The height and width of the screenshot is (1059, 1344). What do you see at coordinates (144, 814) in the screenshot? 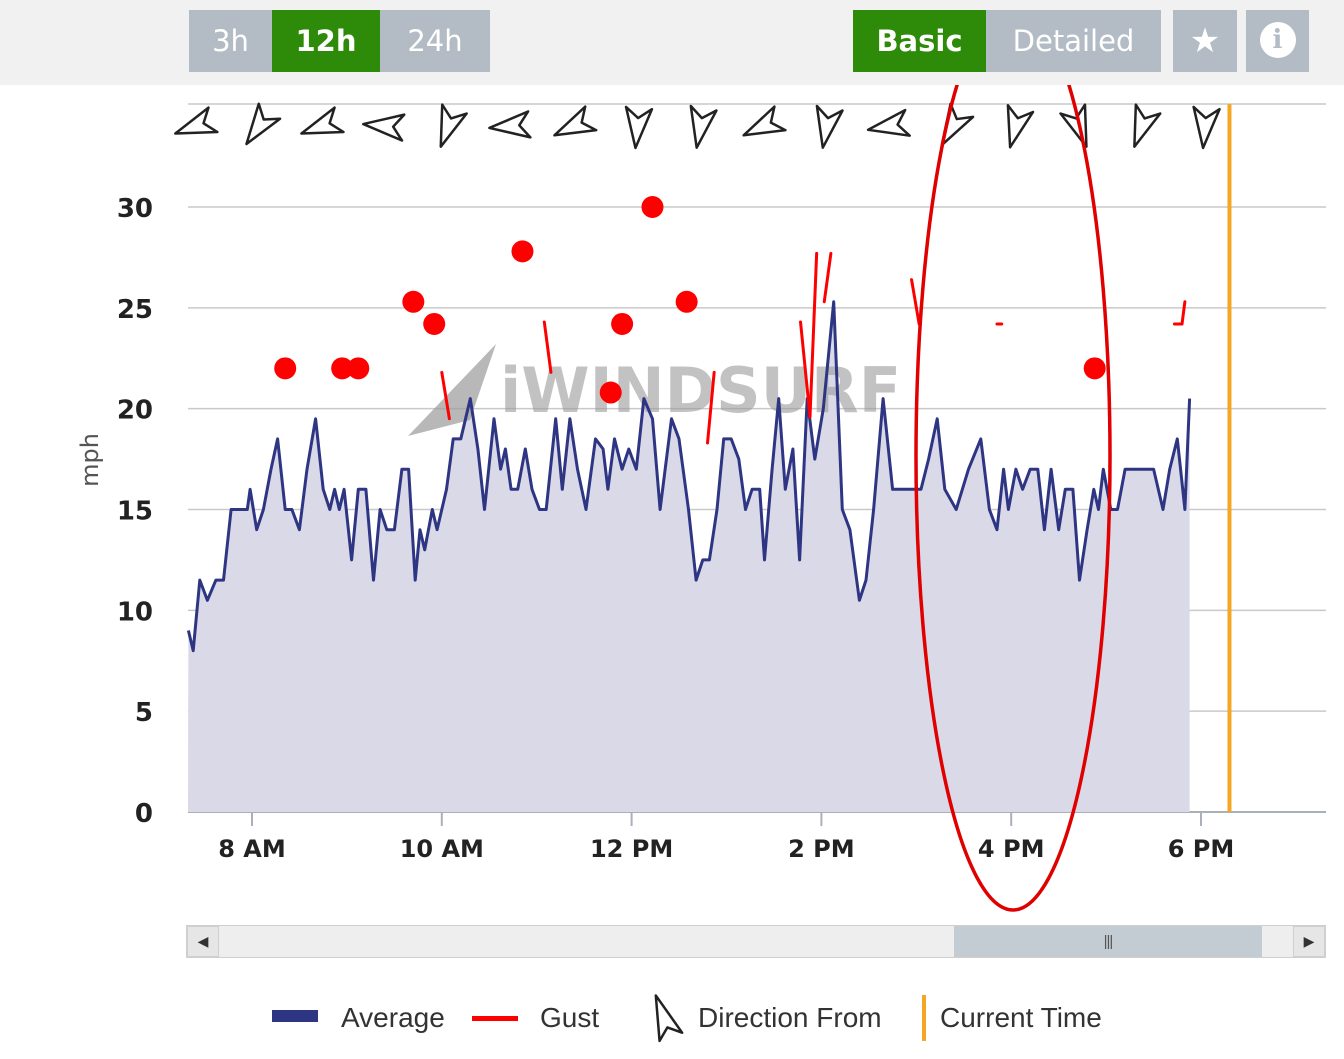
I see `y-tick-label: 0` at bounding box center [144, 814].